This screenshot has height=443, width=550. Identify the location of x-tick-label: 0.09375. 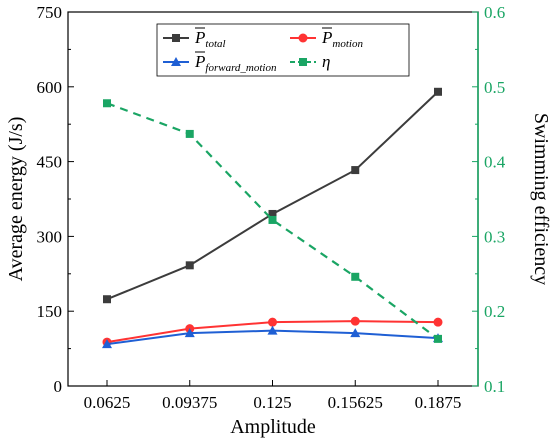
(189, 402).